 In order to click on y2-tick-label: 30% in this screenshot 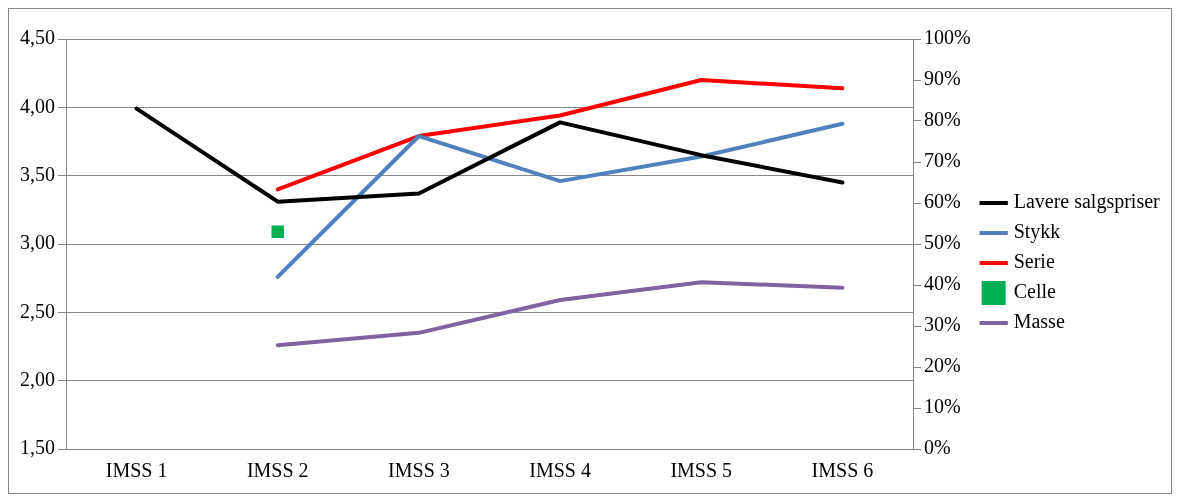, I will do `click(942, 324)`.